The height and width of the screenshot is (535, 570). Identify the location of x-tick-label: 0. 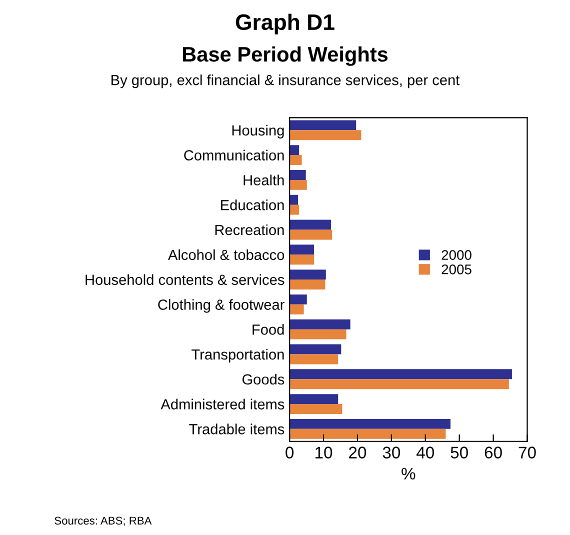
(290, 452).